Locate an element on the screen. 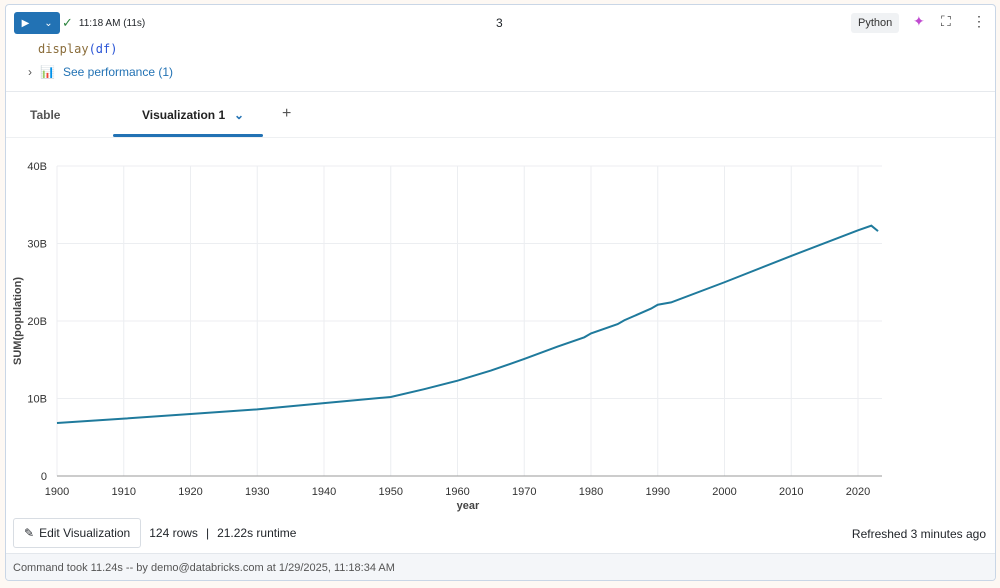  x-tick-label: 1910 is located at coordinates (124, 492).